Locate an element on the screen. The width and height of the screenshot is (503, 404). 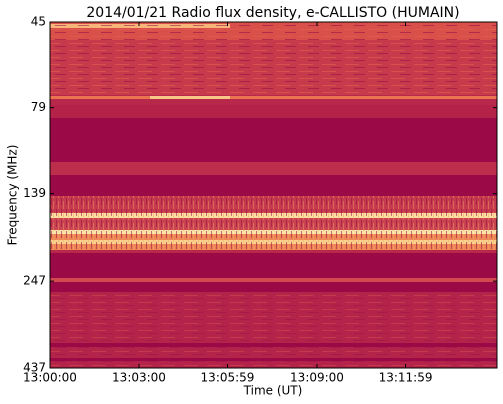
x-tick-label: 13:09:00 is located at coordinates (317, 378).